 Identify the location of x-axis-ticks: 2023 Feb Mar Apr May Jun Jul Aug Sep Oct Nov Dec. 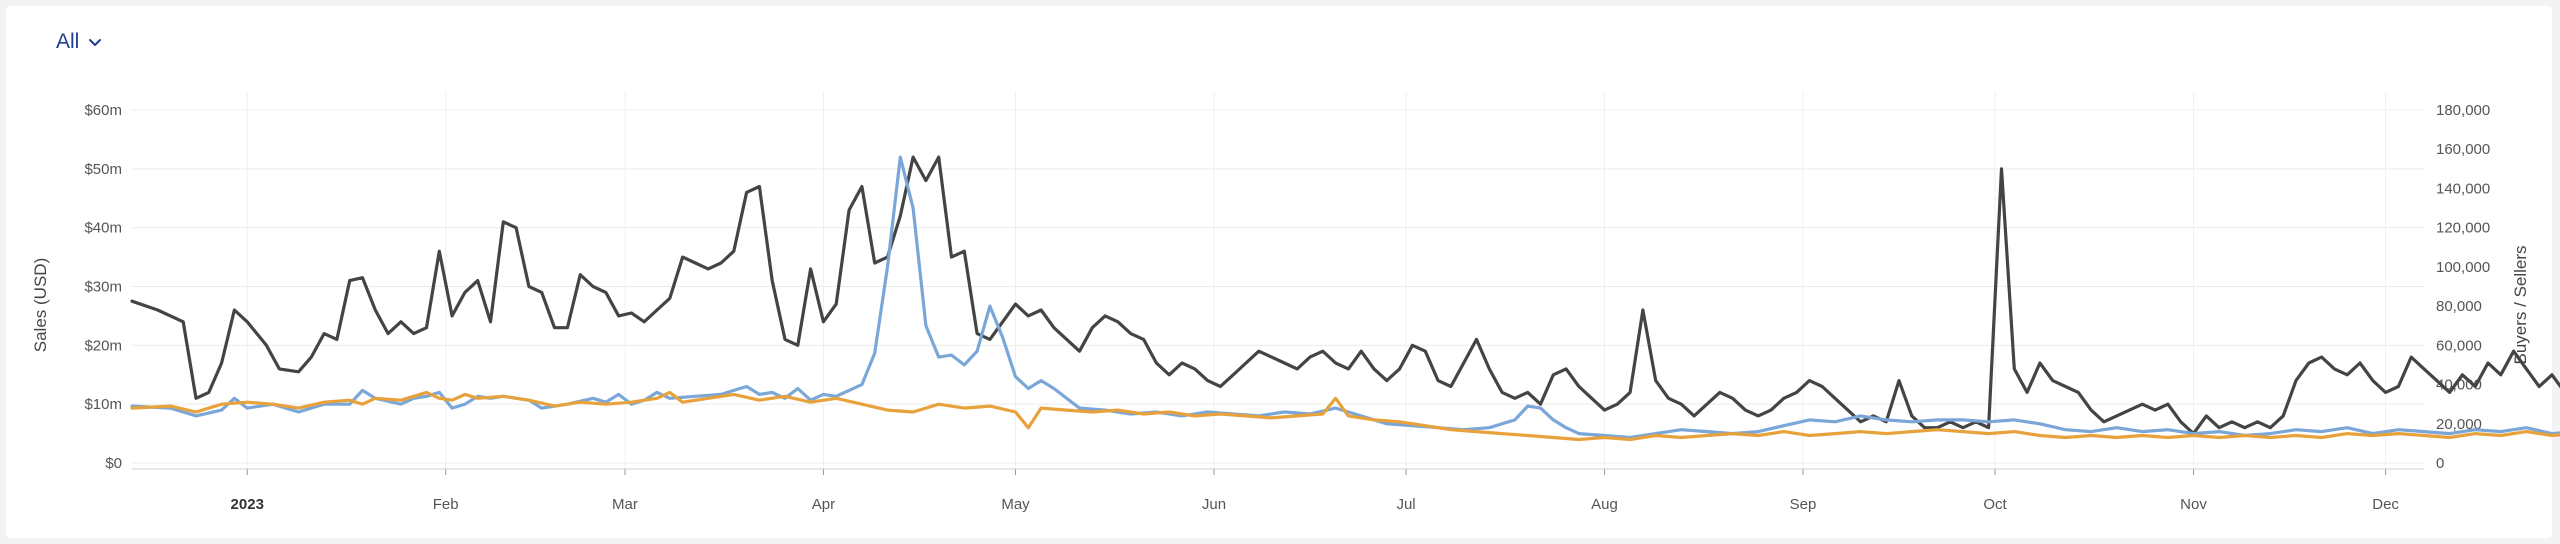
(1315, 504).